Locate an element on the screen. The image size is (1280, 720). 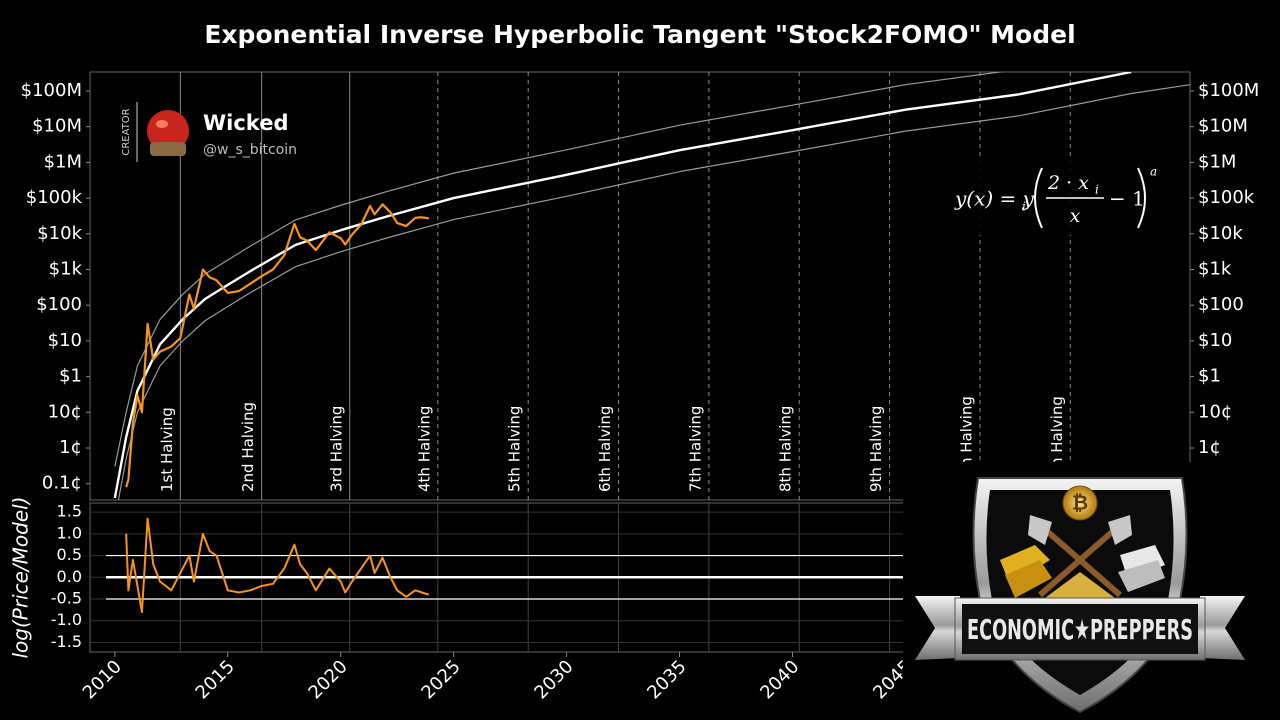
y-tick-label: $1 is located at coordinates (70, 376).